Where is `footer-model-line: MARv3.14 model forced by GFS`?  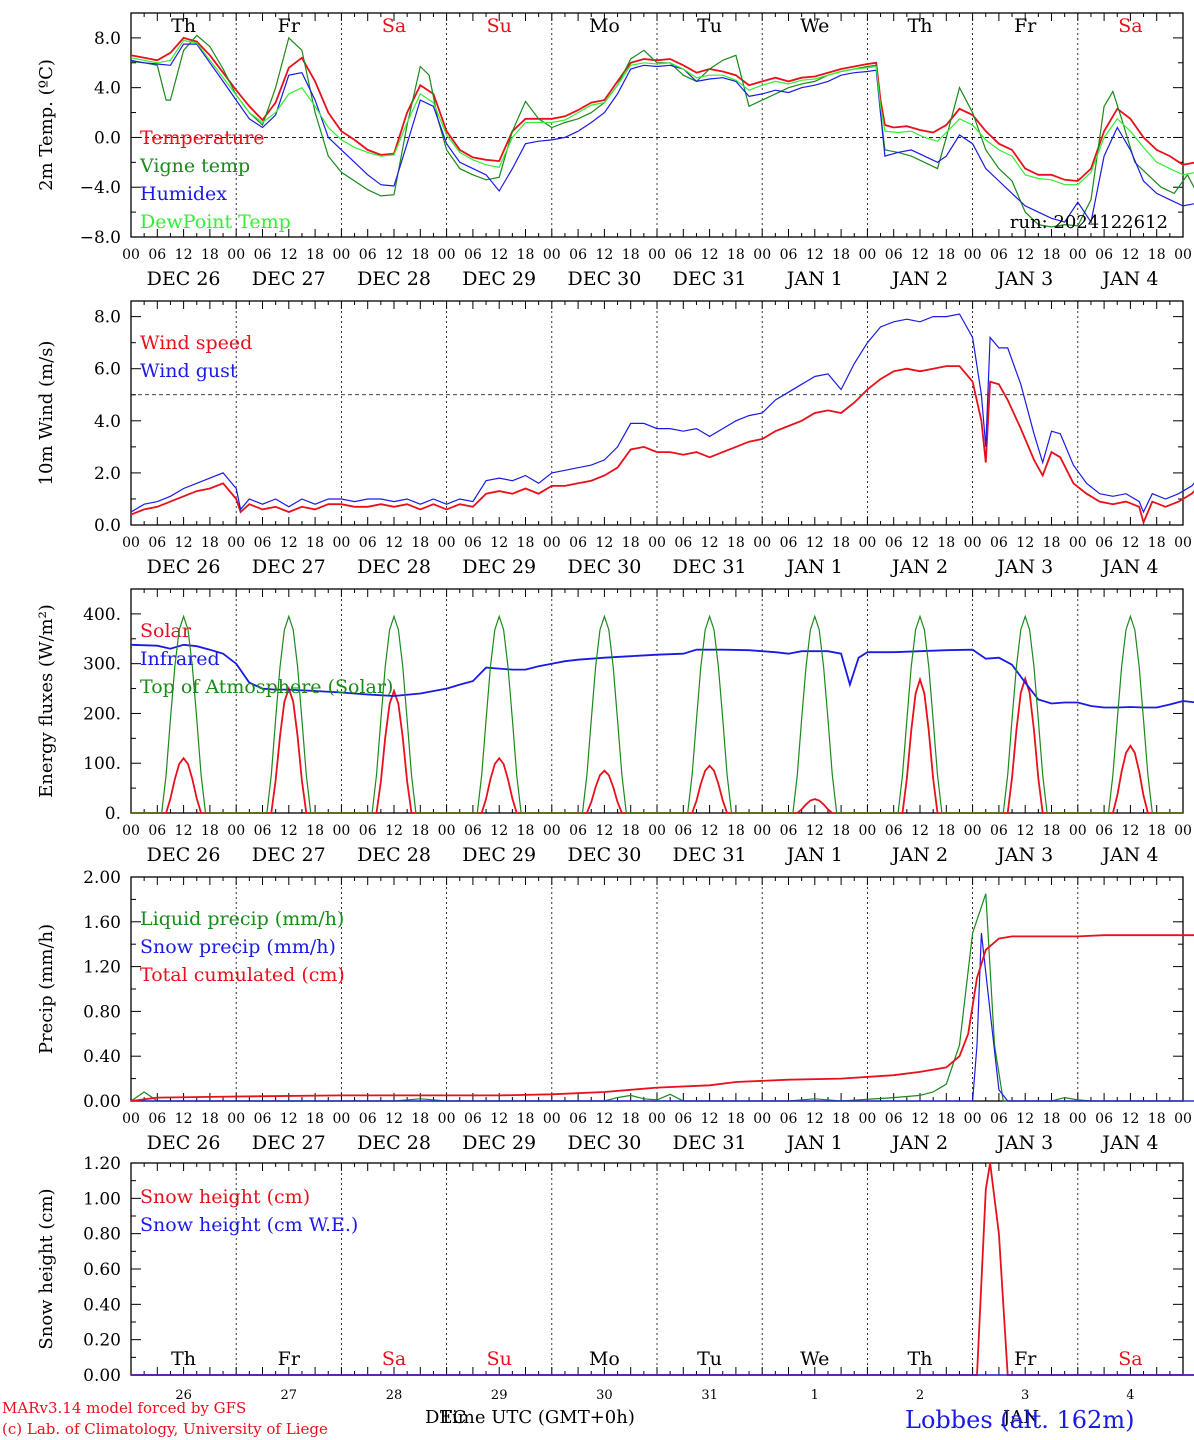
footer-model-line: MARv3.14 model forced by GFS is located at coordinates (124, 1408).